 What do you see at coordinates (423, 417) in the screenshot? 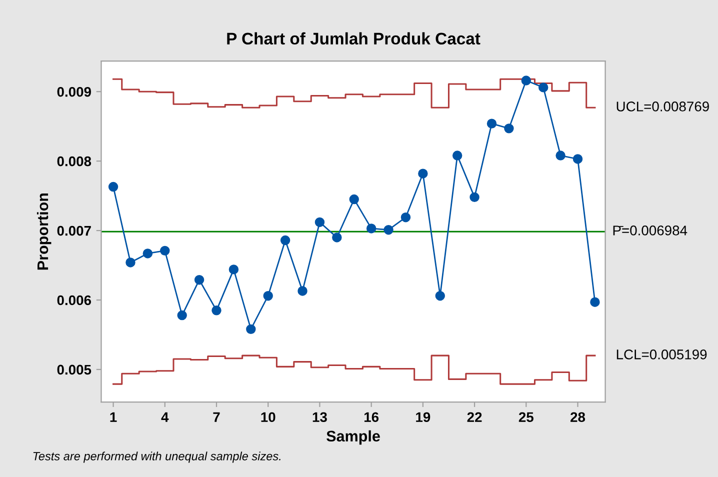
I see `x-tick-label: 19` at bounding box center [423, 417].